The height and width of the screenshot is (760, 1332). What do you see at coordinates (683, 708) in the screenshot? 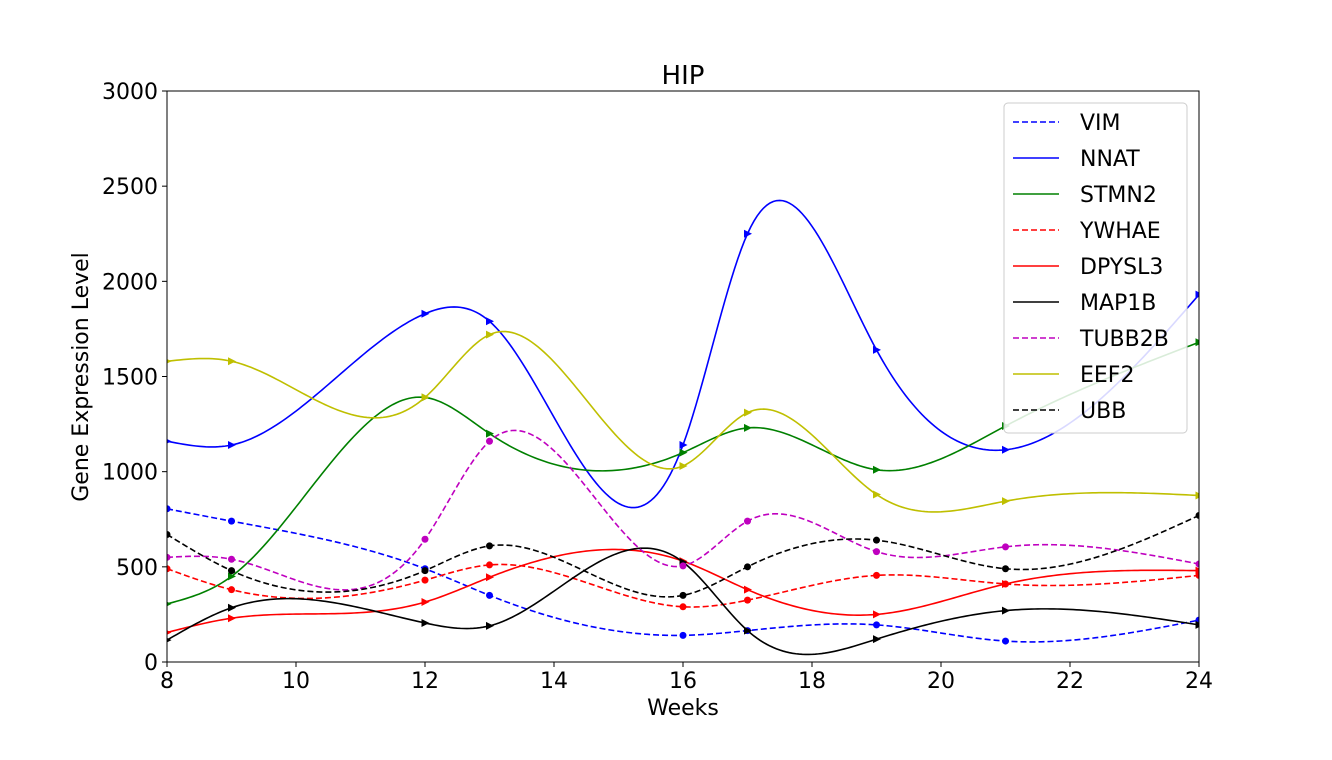
I see `x-axis-title: Weeks` at bounding box center [683, 708].